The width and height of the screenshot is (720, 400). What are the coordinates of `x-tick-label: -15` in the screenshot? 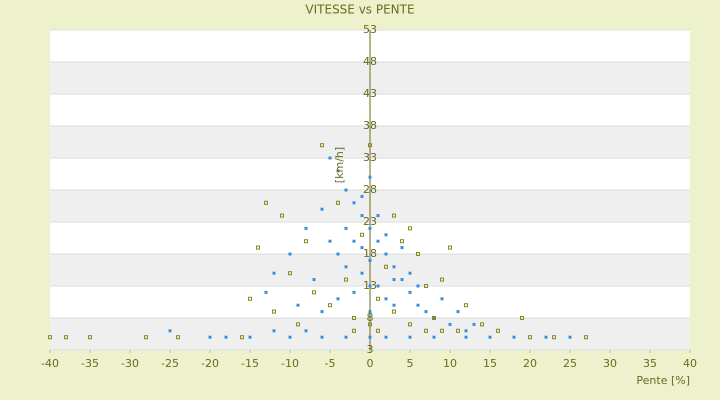 It's located at (250, 363).